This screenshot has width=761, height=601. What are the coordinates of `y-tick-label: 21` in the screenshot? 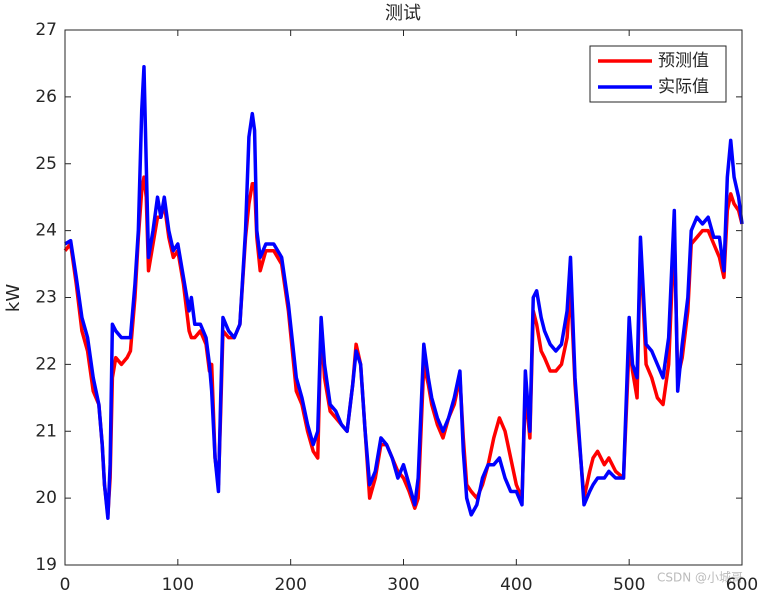 It's located at (46, 431).